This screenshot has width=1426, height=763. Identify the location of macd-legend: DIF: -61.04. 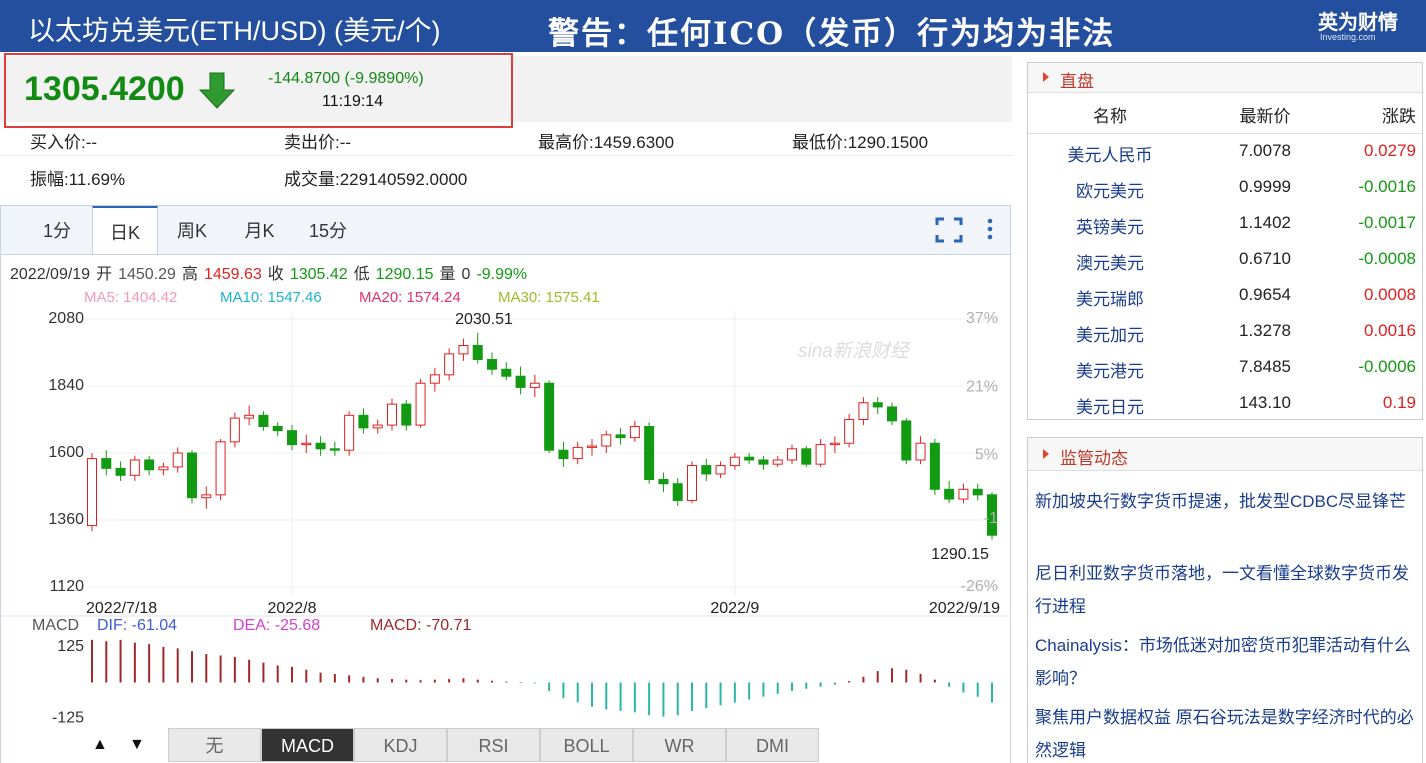
(137, 625).